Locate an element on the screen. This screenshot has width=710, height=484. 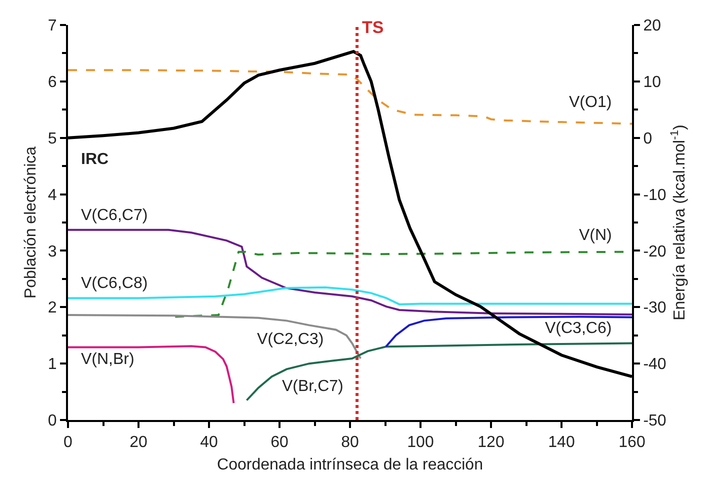
series-label: V(C3,C6) is located at coordinates (578, 328).